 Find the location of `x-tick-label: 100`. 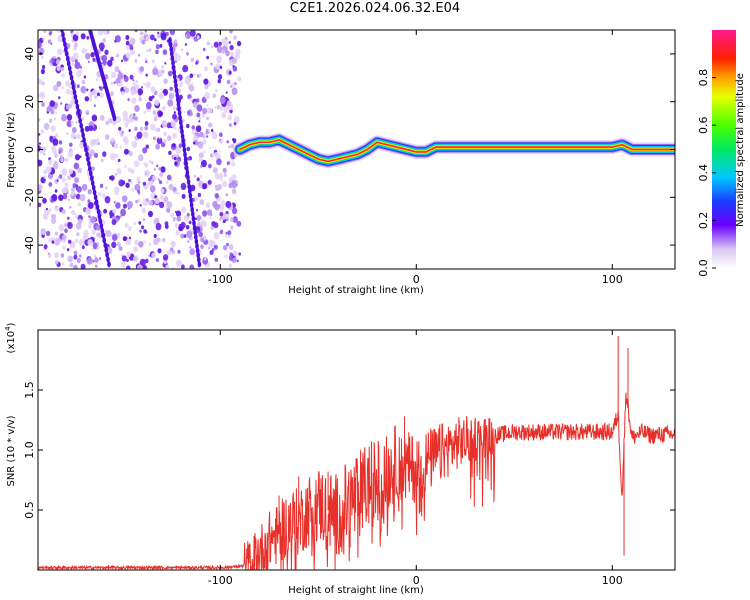

x-tick-label: 100 is located at coordinates (612, 580).